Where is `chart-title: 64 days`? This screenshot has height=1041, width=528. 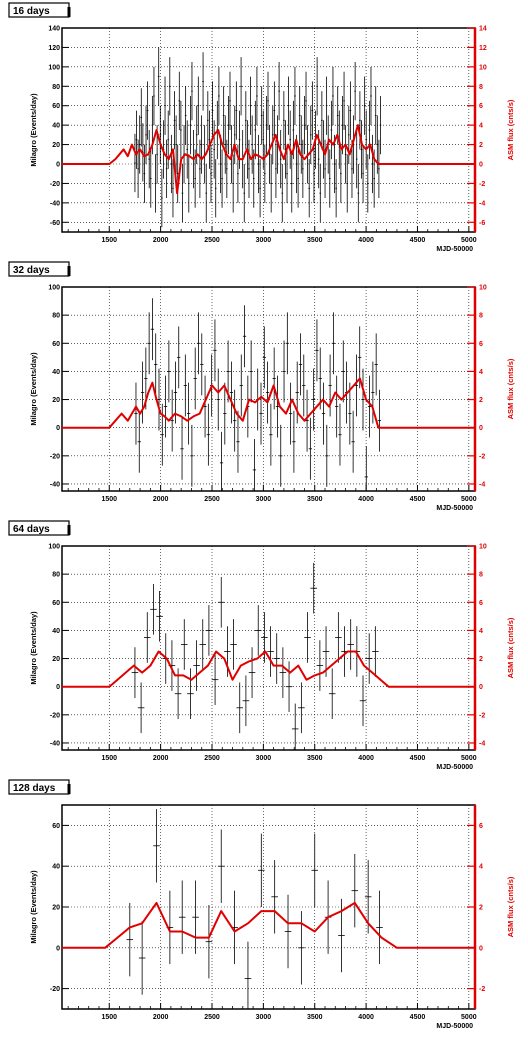 chart-title: 64 days is located at coordinates (31, 529).